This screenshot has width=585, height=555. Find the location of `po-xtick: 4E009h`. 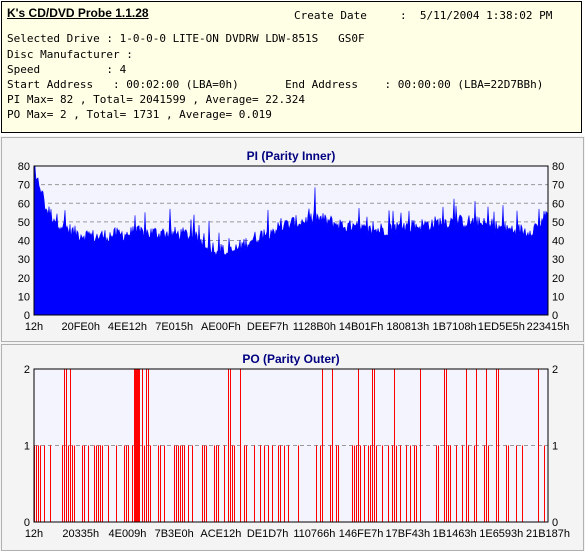

po-xtick: 4E009h is located at coordinates (127, 534).